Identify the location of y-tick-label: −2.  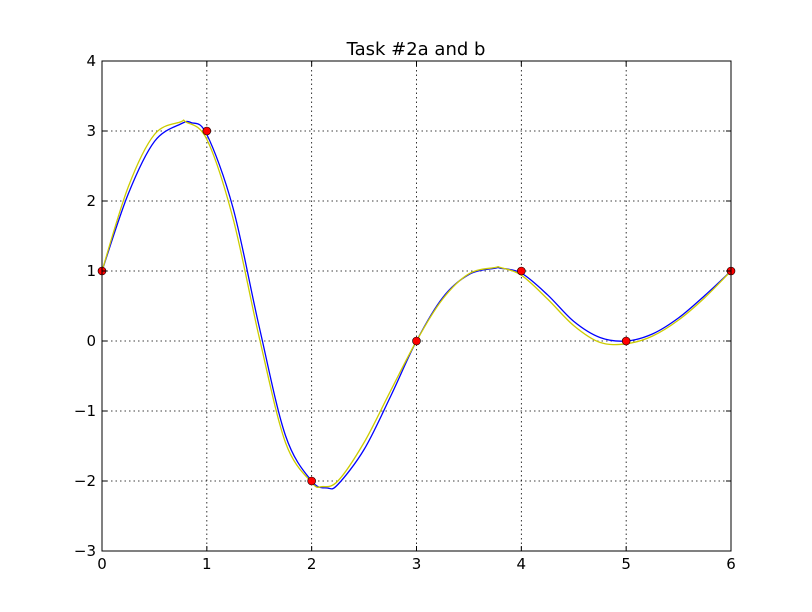
(85, 481).